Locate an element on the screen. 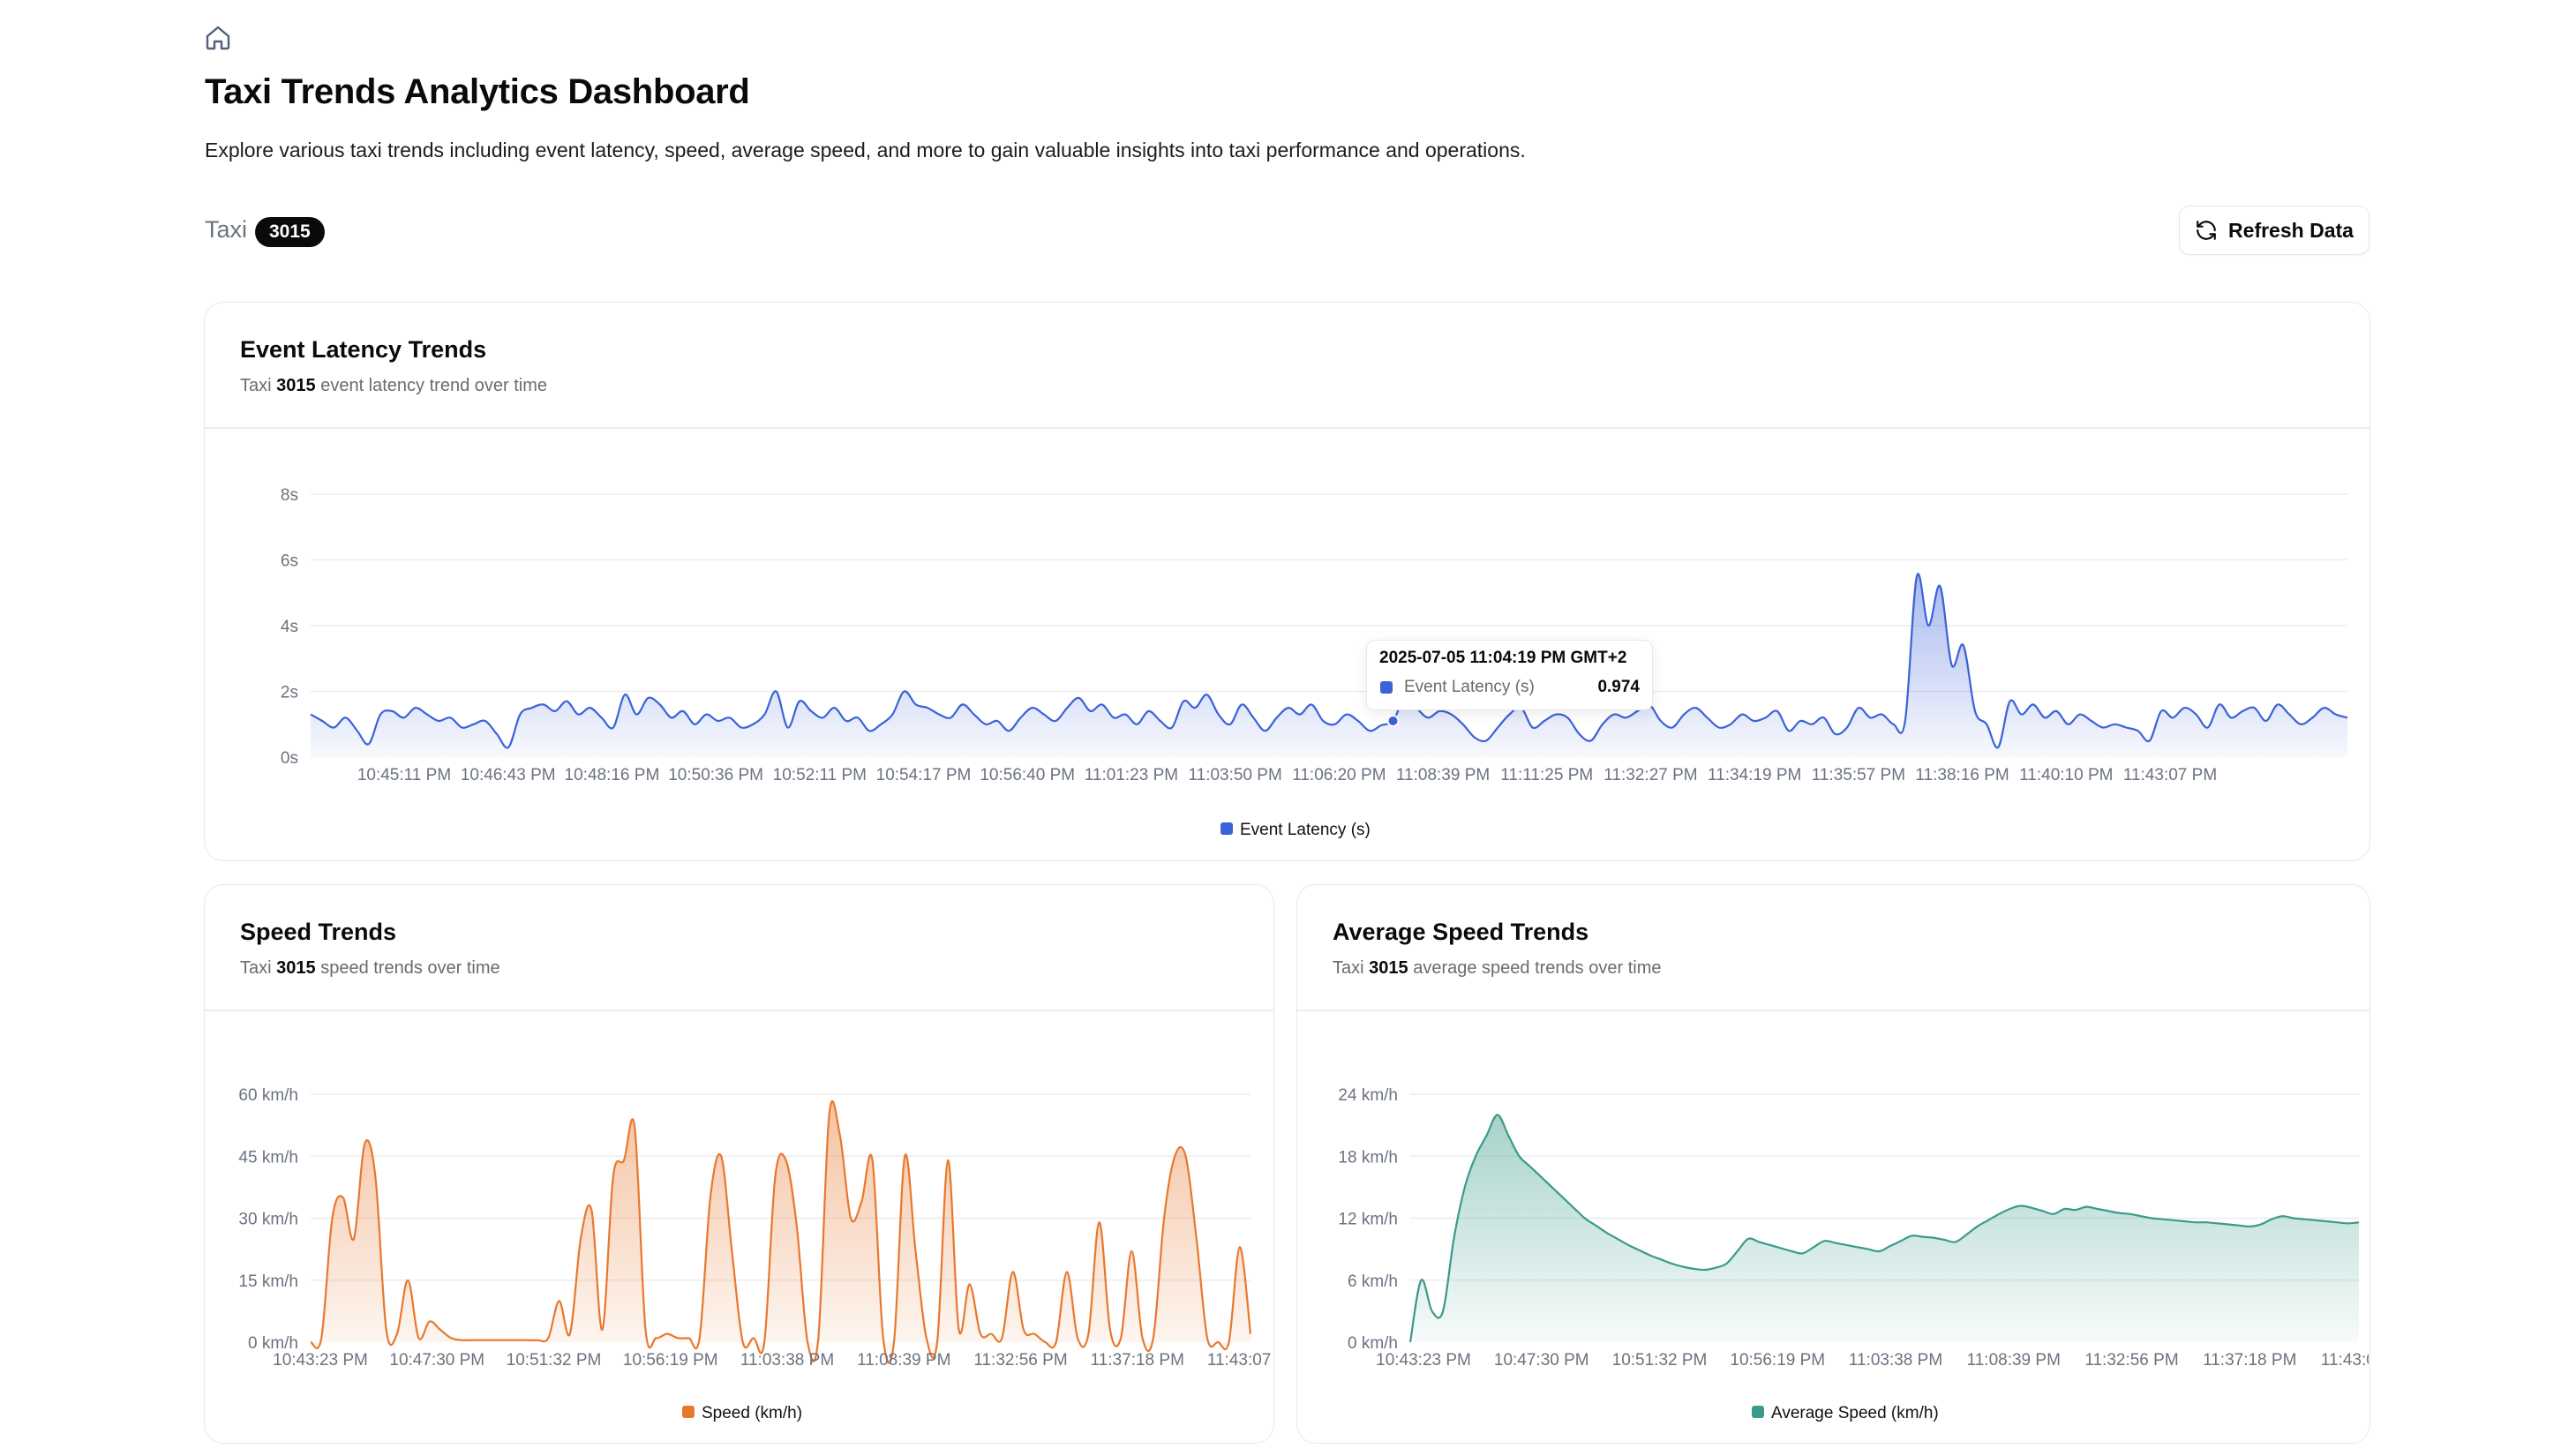 This screenshot has width=2561, height=1456. legend-label: Speed (km/h) is located at coordinates (752, 1413).